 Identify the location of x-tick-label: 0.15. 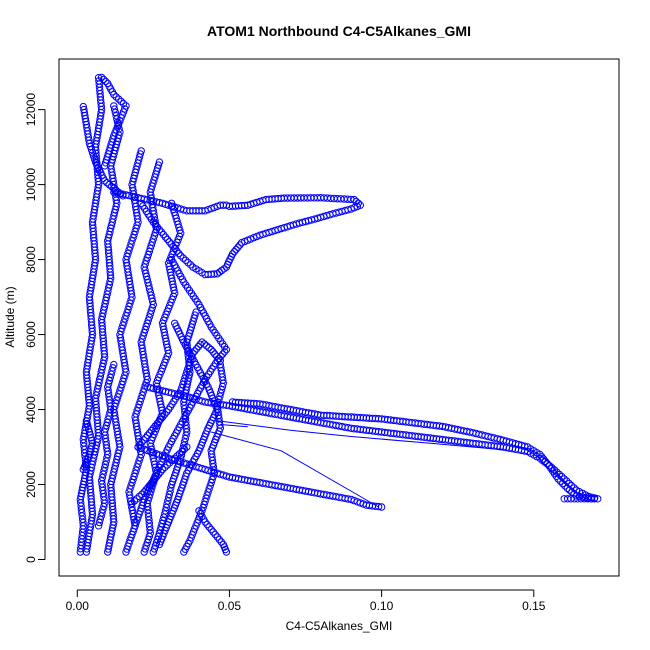
(534, 606).